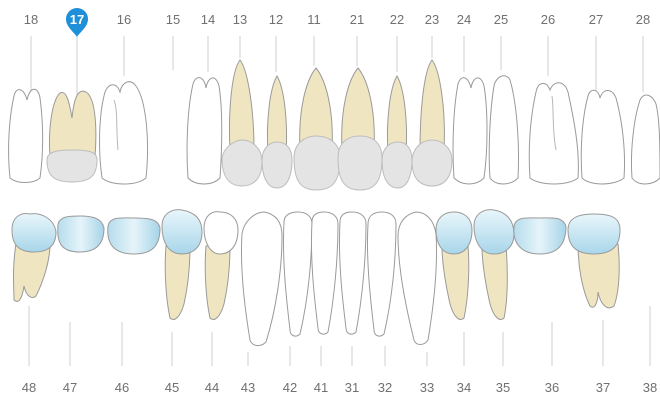 The height and width of the screenshot is (399, 660). I want to click on upper-number-21: 21, so click(357, 19).